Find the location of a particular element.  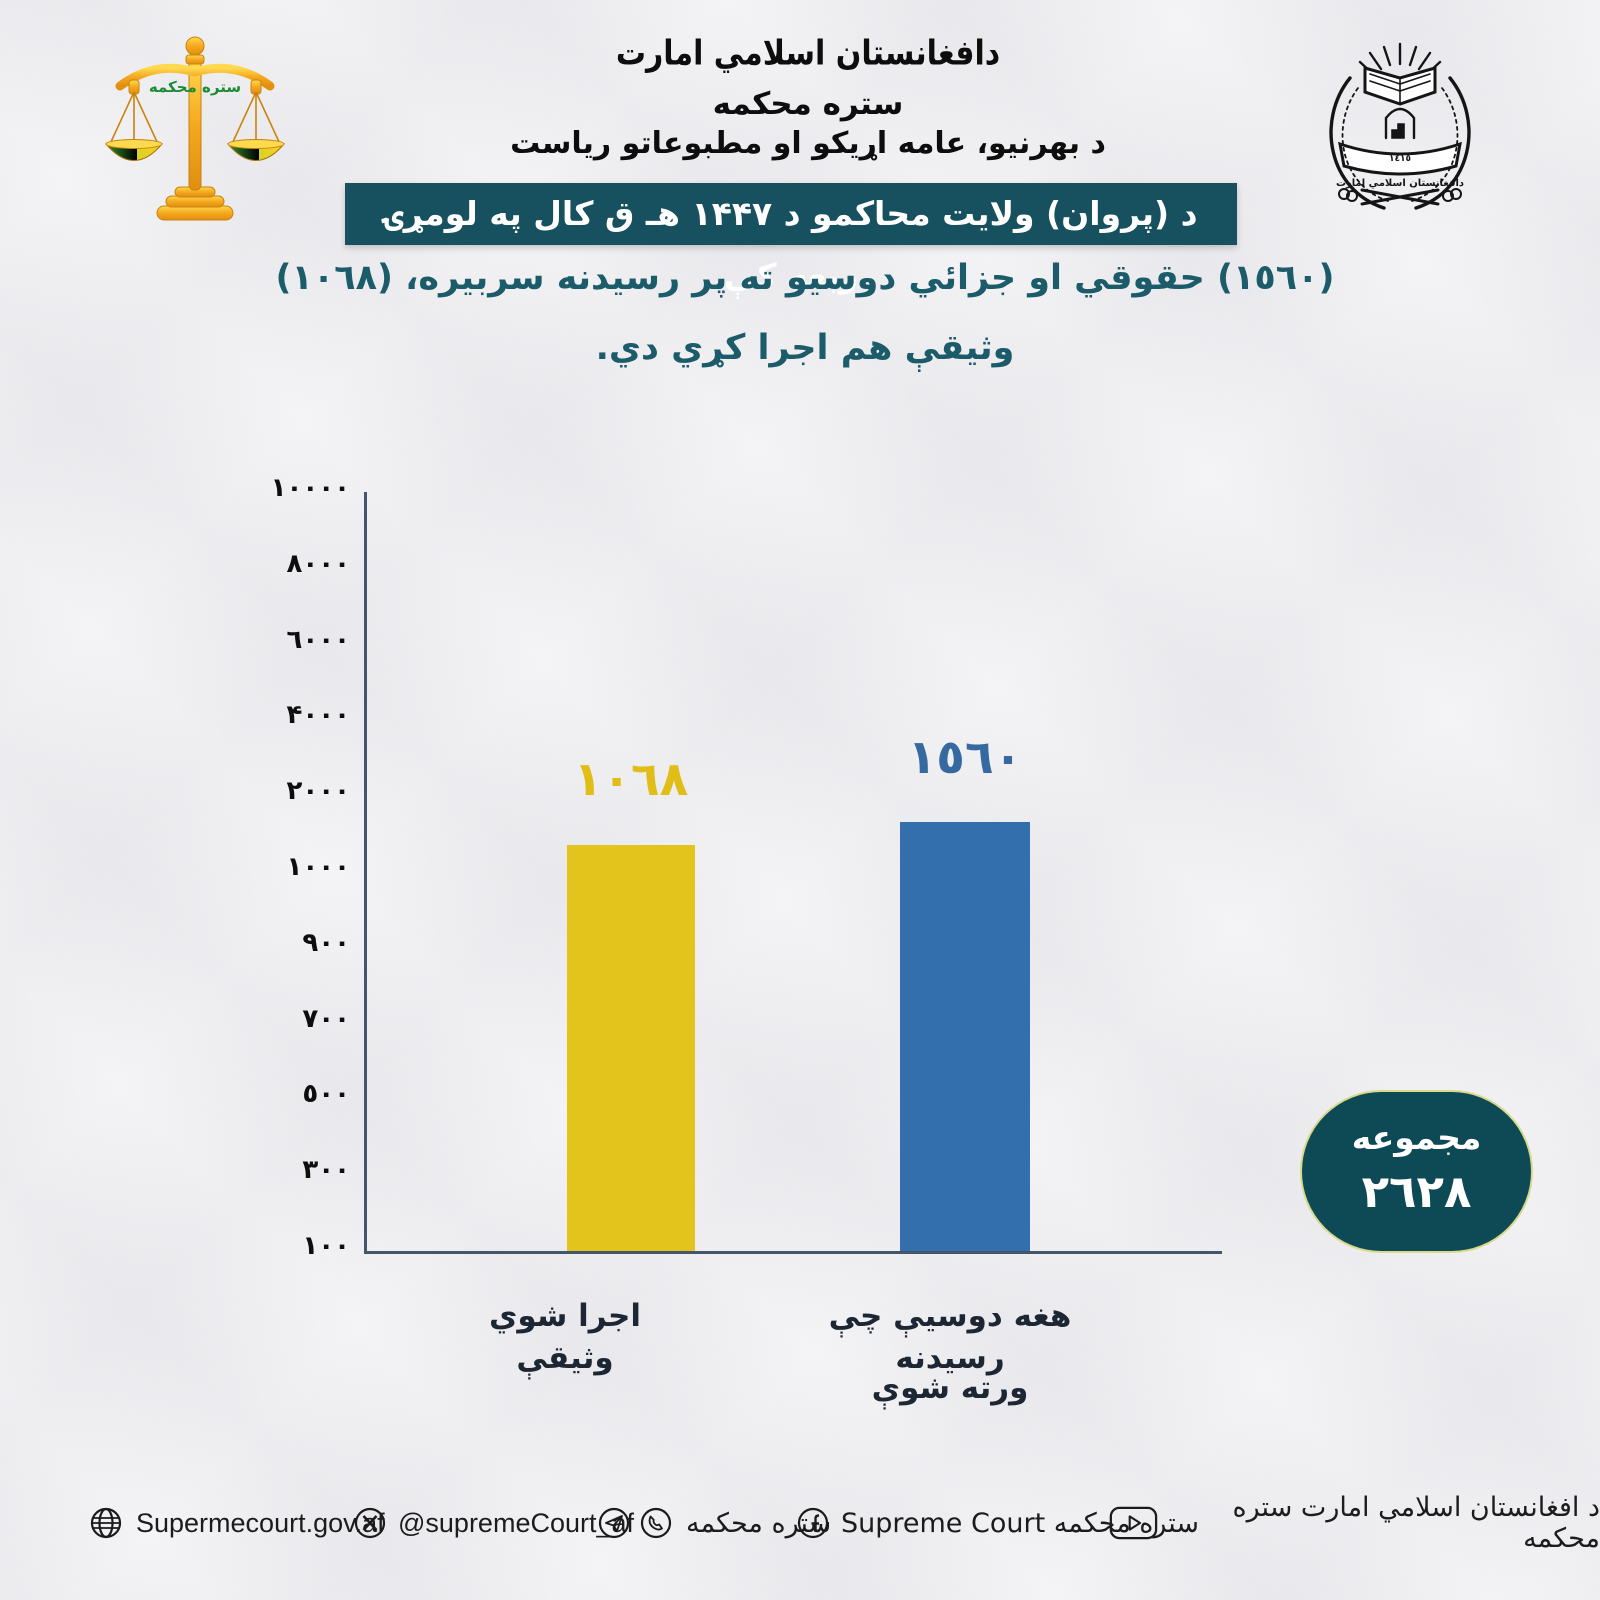

facebook-icon is located at coordinates (813, 1523).